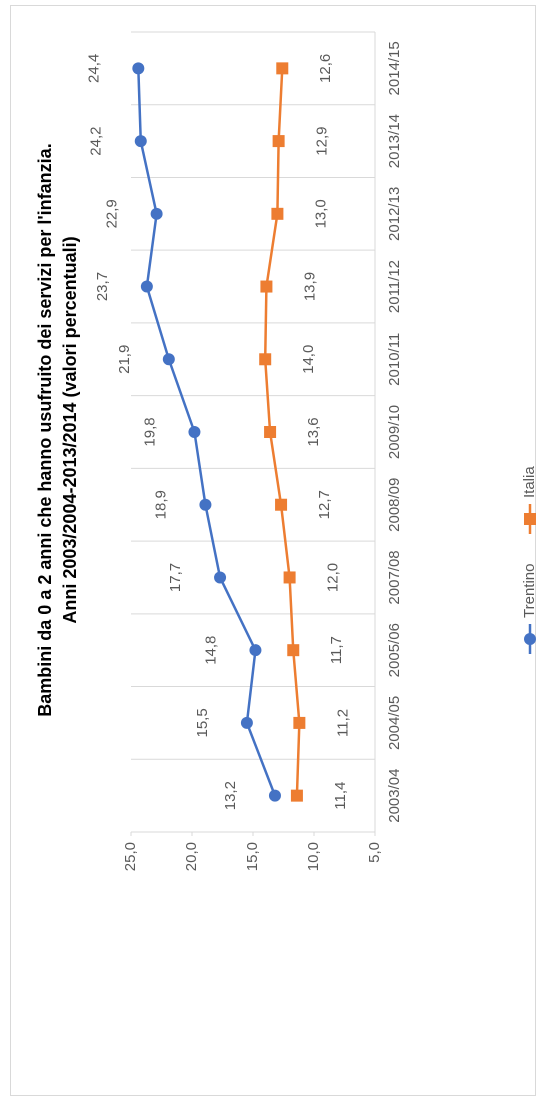 Image resolution: width=546 pixels, height=1104 pixels. Describe the element at coordinates (322, 140) in the screenshot. I see `data-label: 12,9` at that location.